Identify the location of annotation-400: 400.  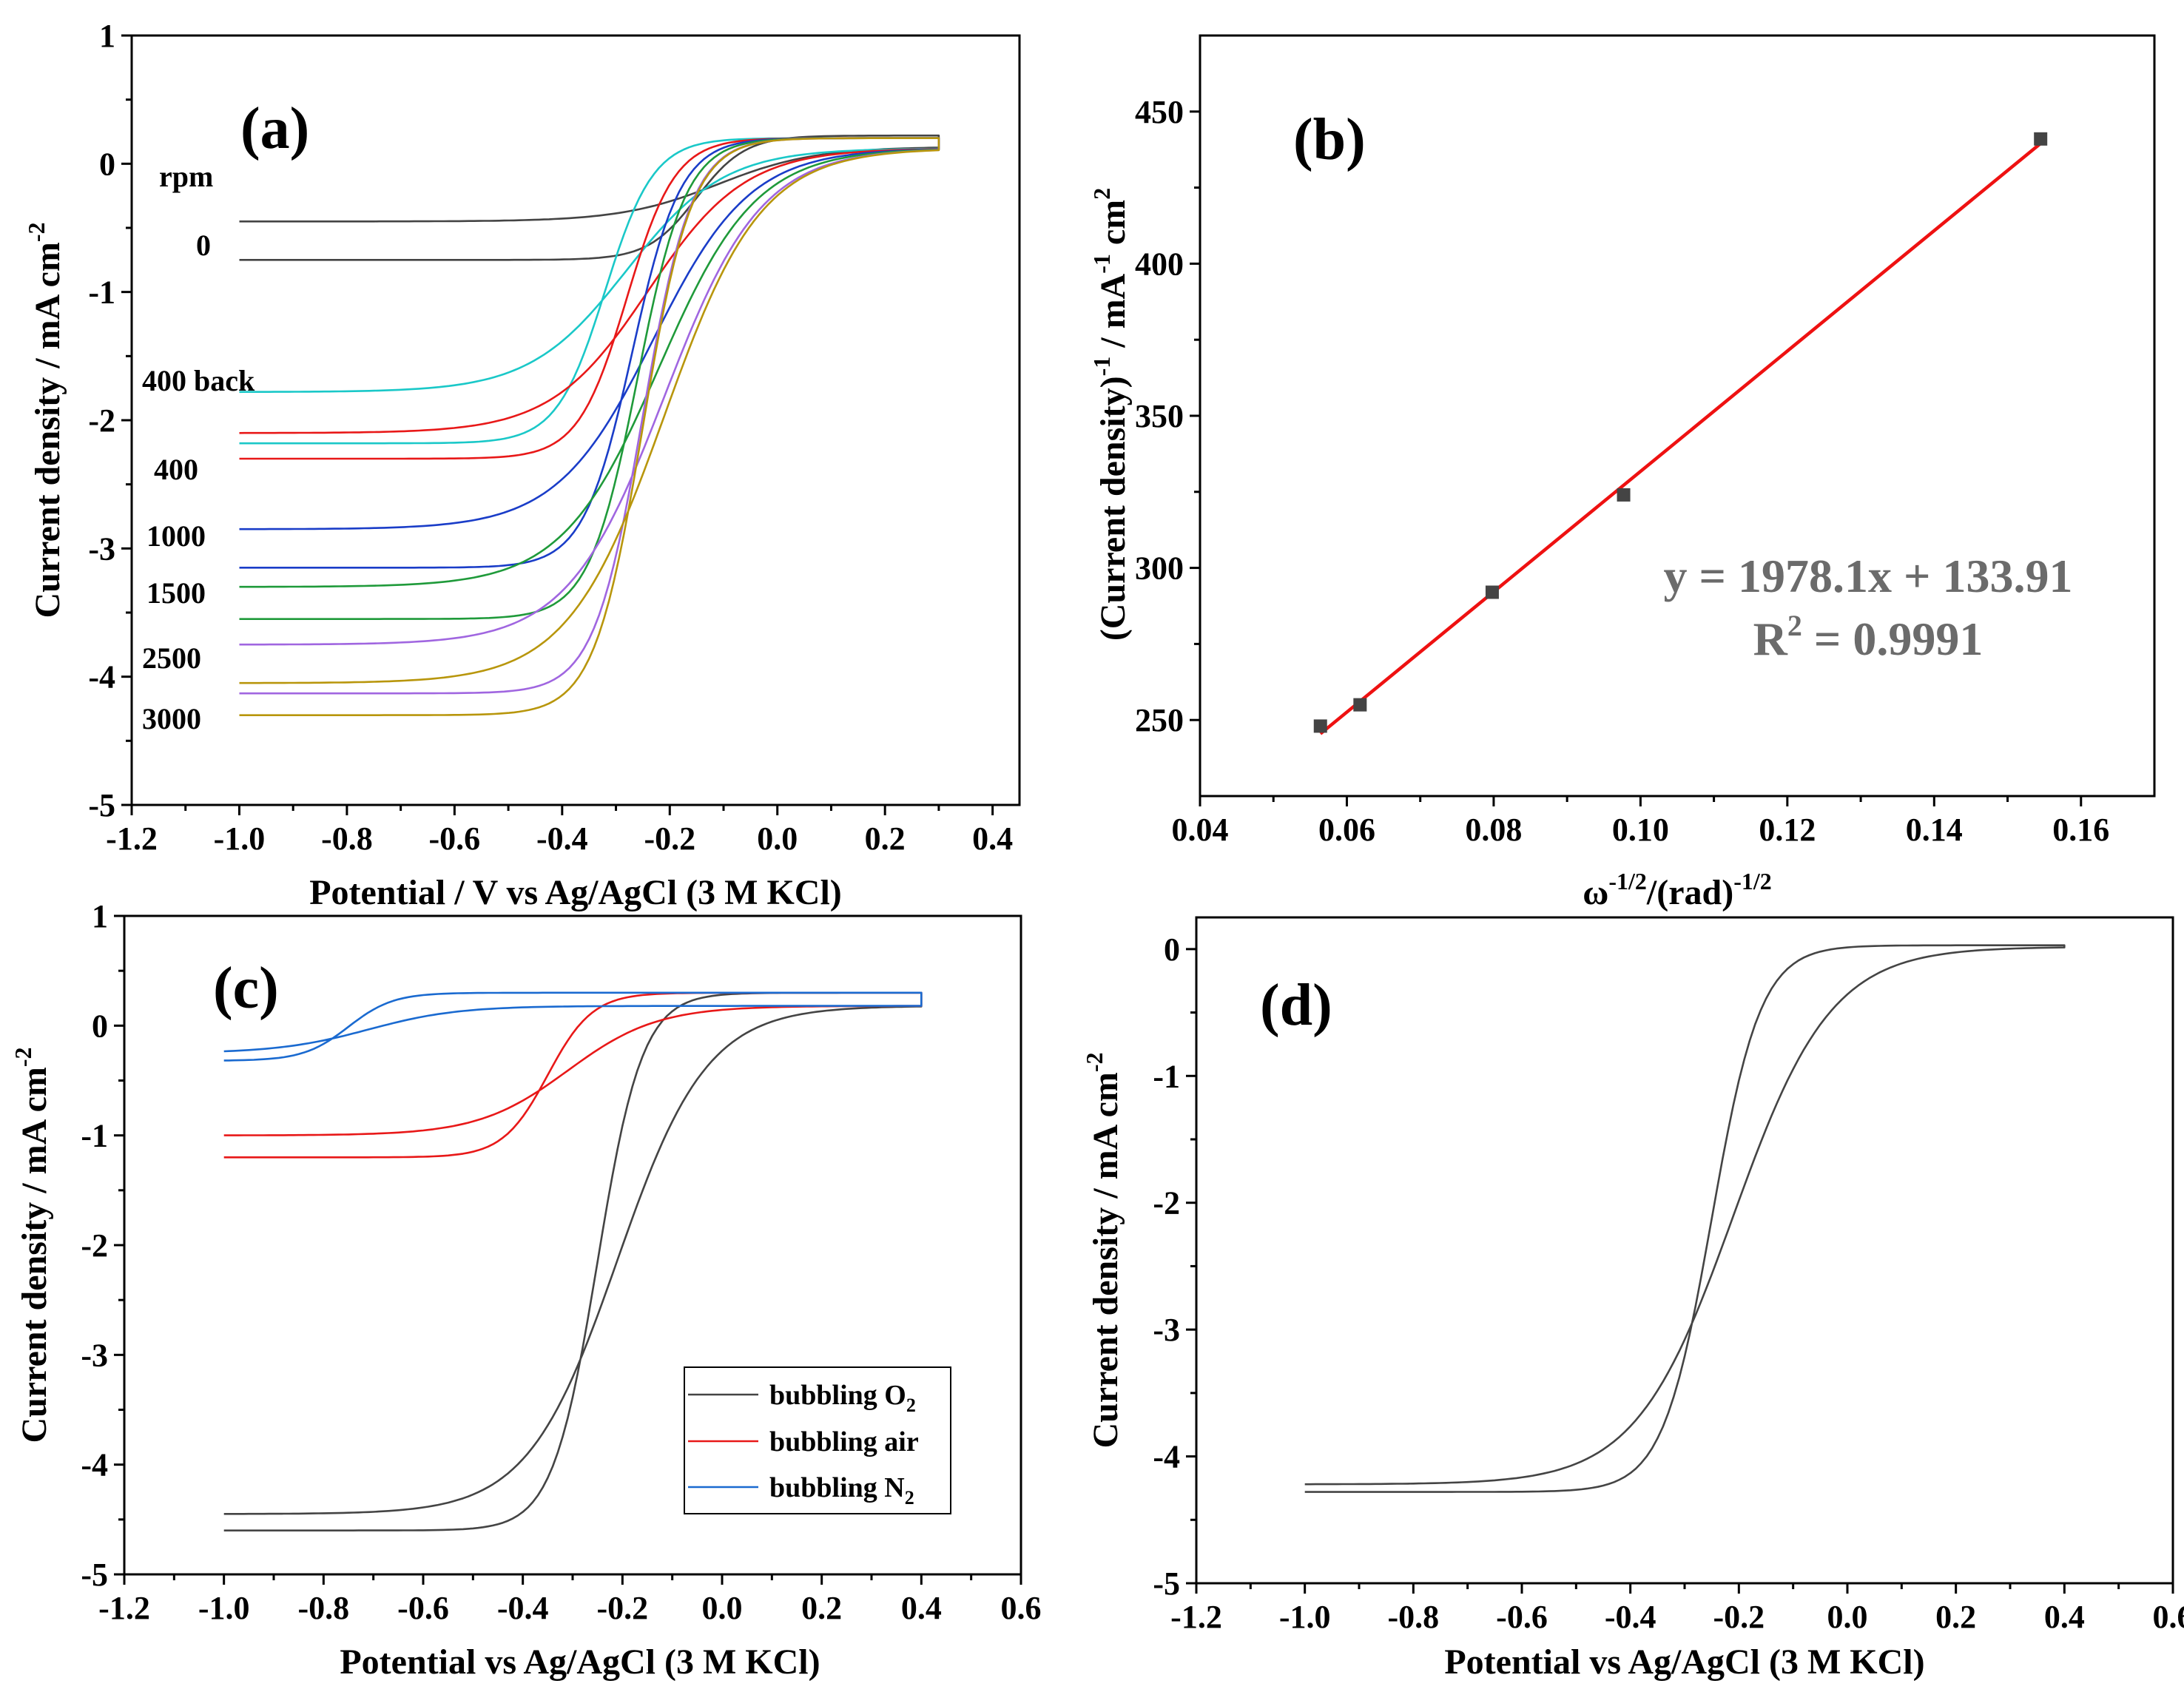
(176, 469).